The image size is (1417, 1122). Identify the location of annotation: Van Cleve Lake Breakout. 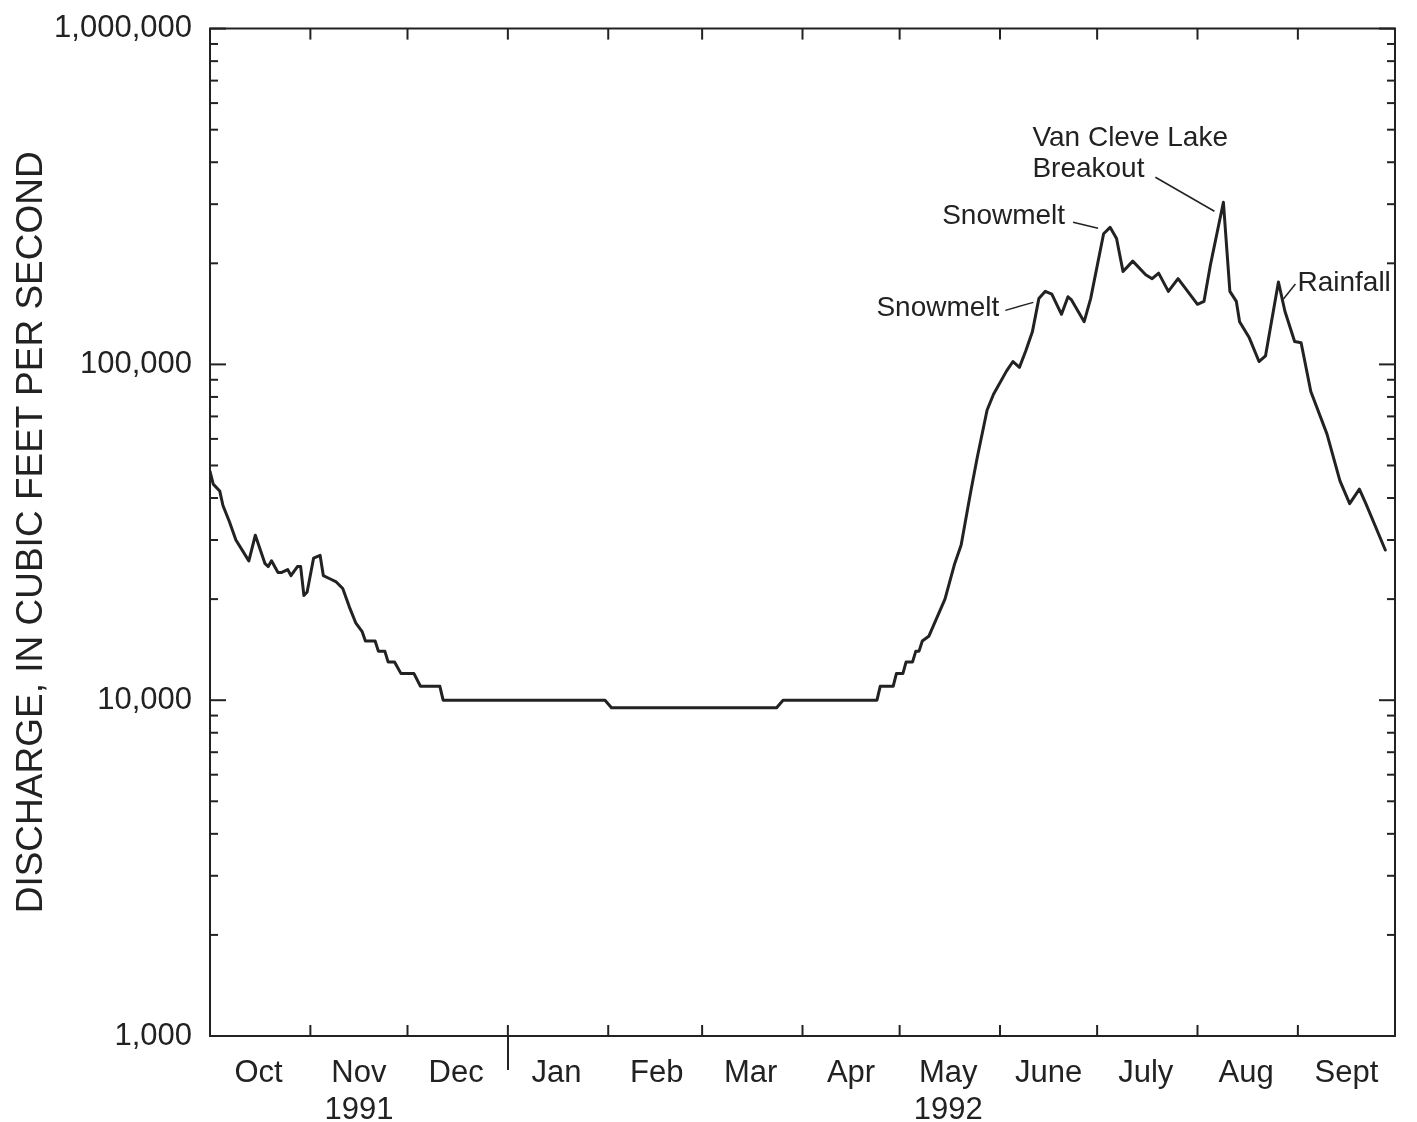
(1130, 151).